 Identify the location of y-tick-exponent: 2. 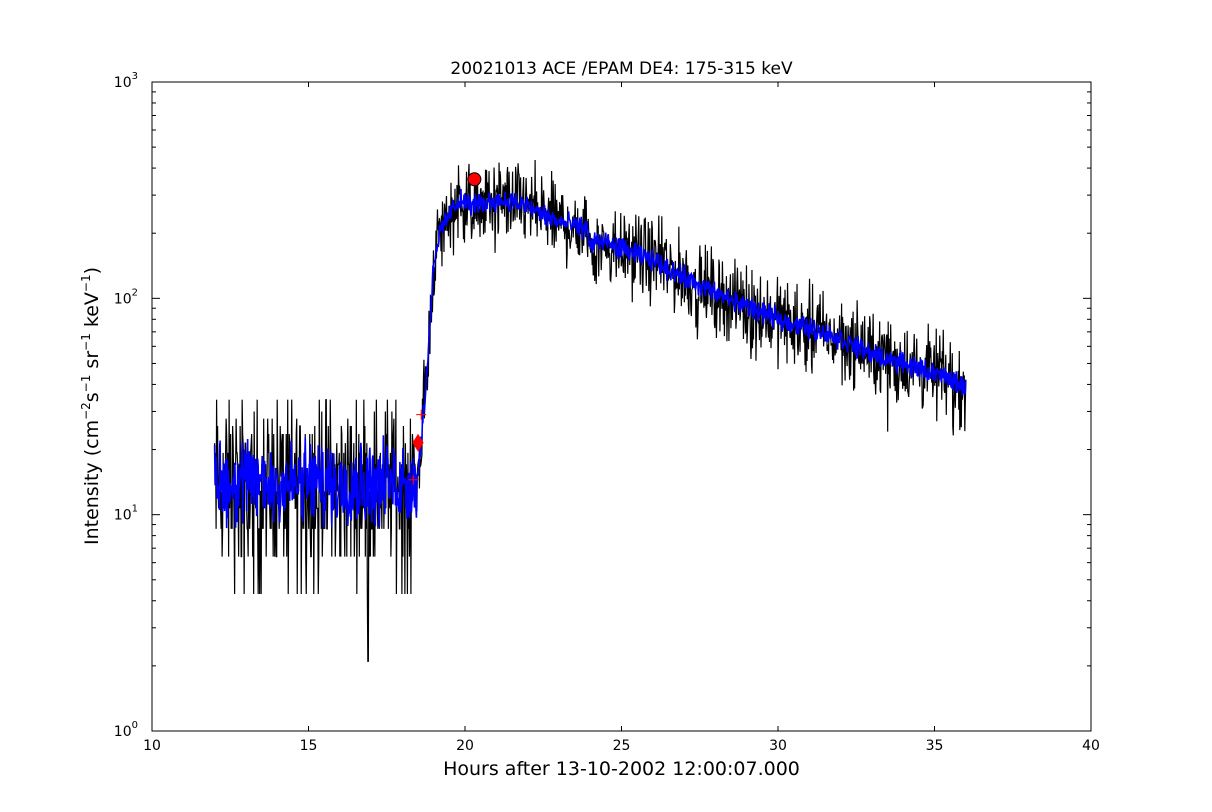
(135, 292).